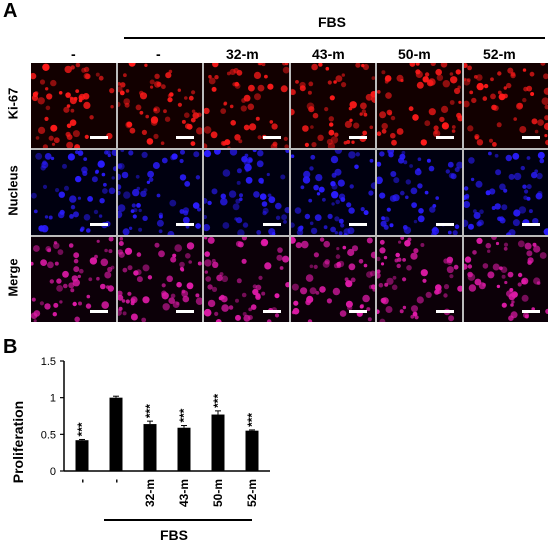 This screenshot has width=550, height=545. What do you see at coordinates (334, 38) in the screenshot?
I see `fbs-bracket-top` at bounding box center [334, 38].